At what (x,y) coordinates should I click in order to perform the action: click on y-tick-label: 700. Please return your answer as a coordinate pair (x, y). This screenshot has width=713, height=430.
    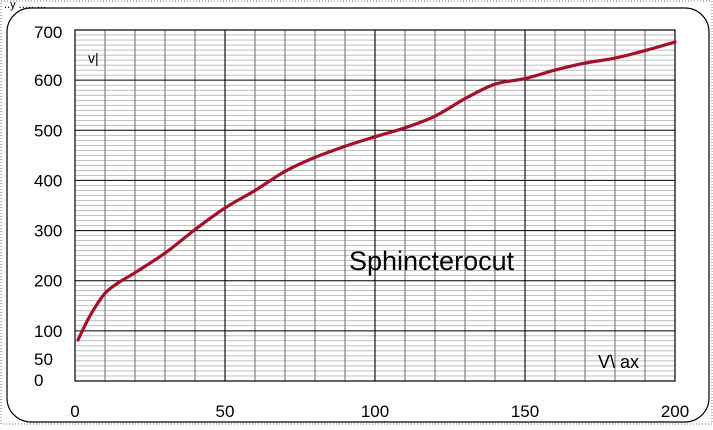
    Looking at the image, I should click on (48, 32).